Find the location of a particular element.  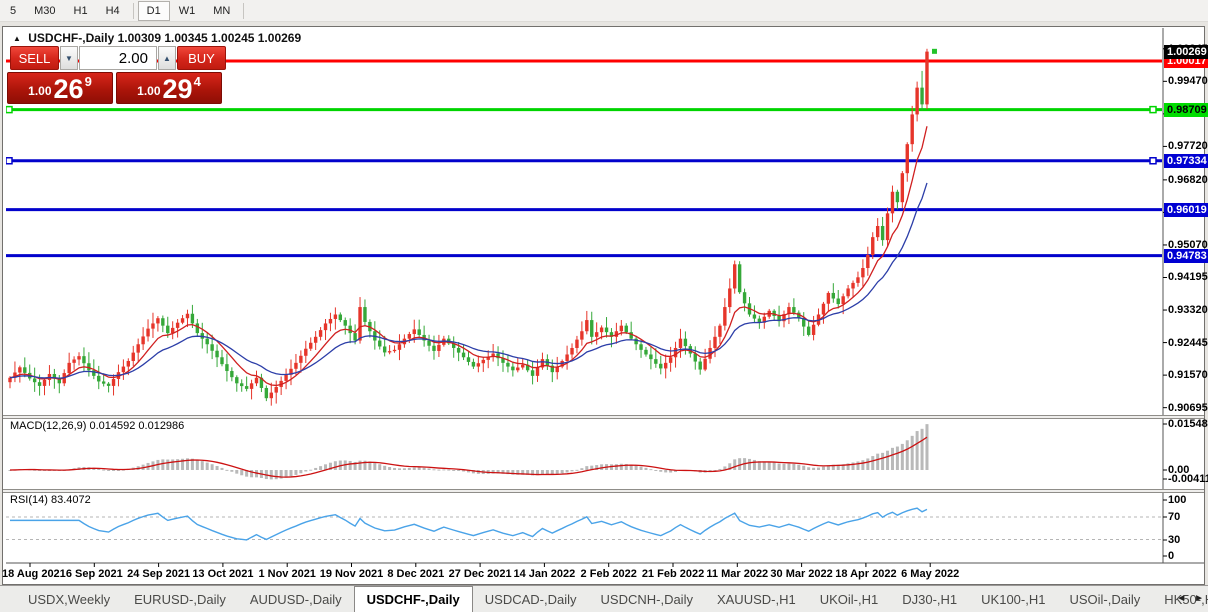

macd-axis-label: 0.00 is located at coordinates (1179, 470).